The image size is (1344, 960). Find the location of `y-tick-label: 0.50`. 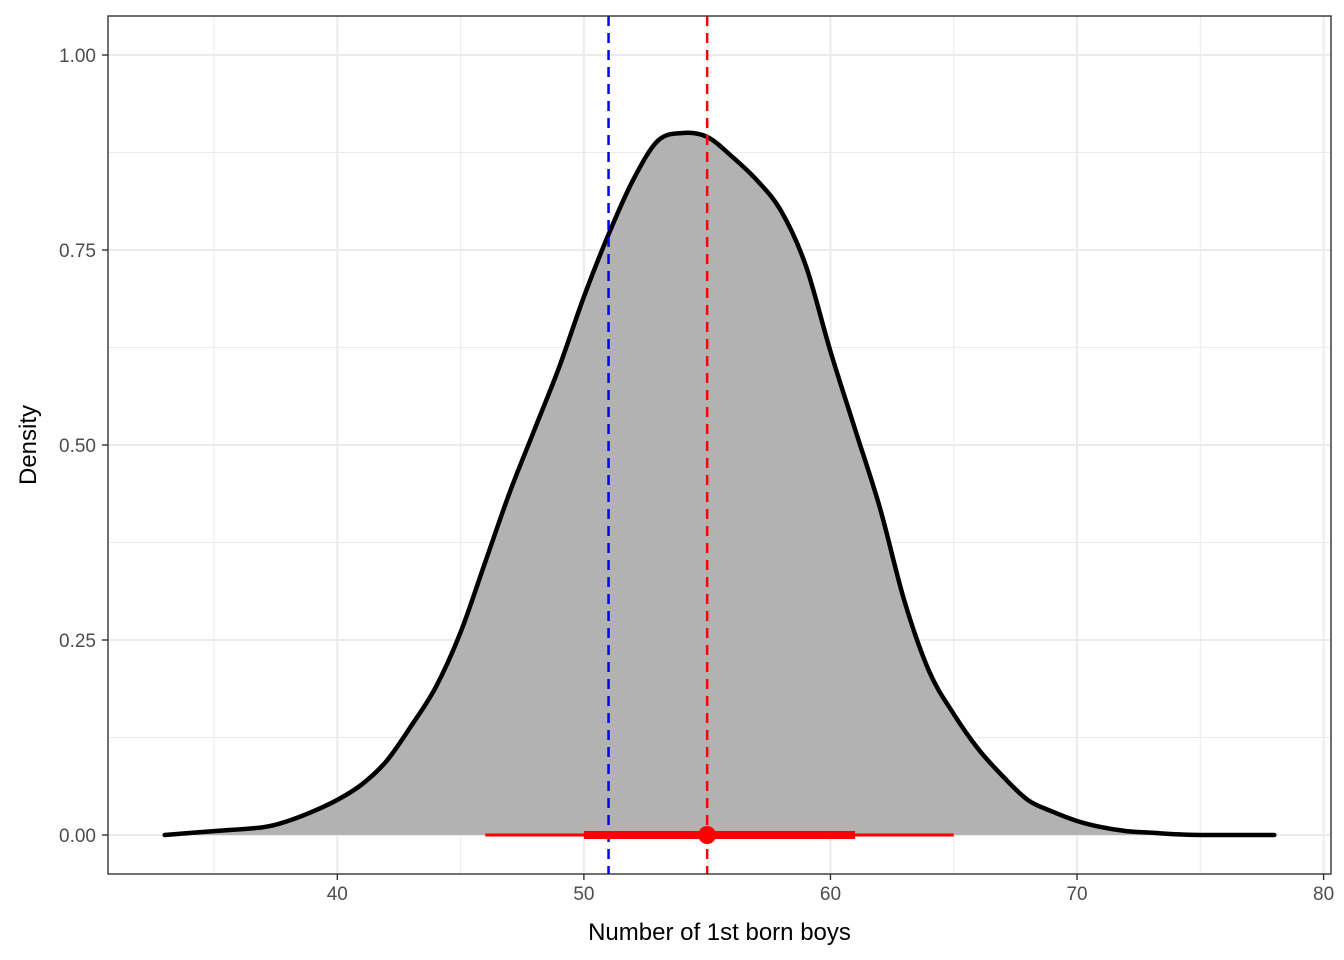

y-tick-label: 0.50 is located at coordinates (77, 446).